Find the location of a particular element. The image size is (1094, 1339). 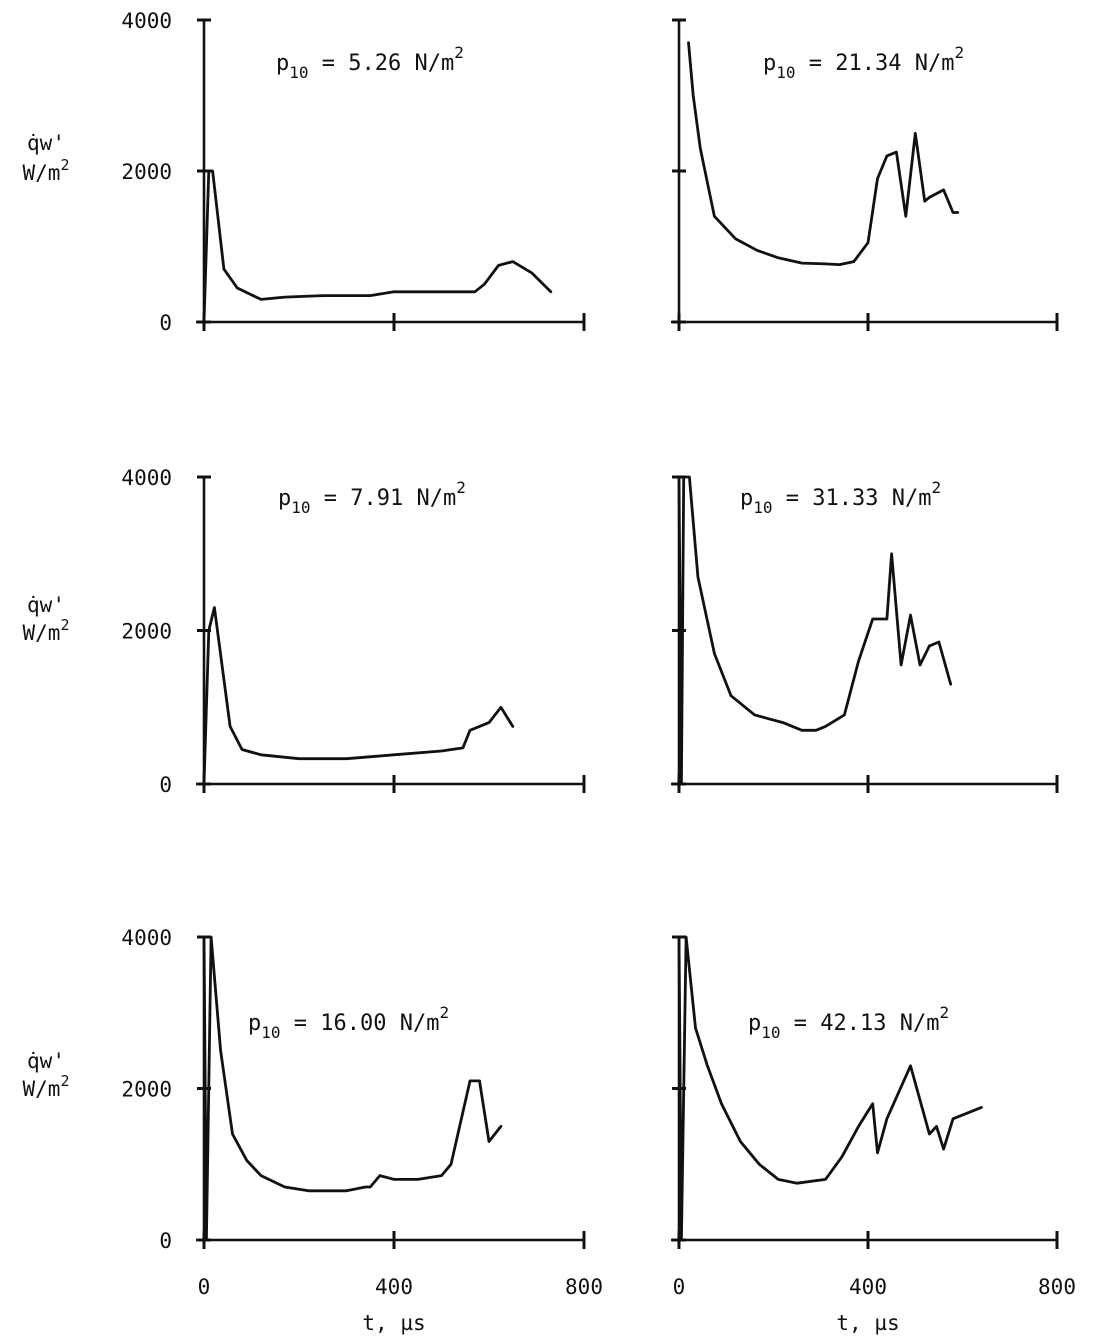

panel-title: p10 = 7.91 N/m2 is located at coordinates (372, 497).